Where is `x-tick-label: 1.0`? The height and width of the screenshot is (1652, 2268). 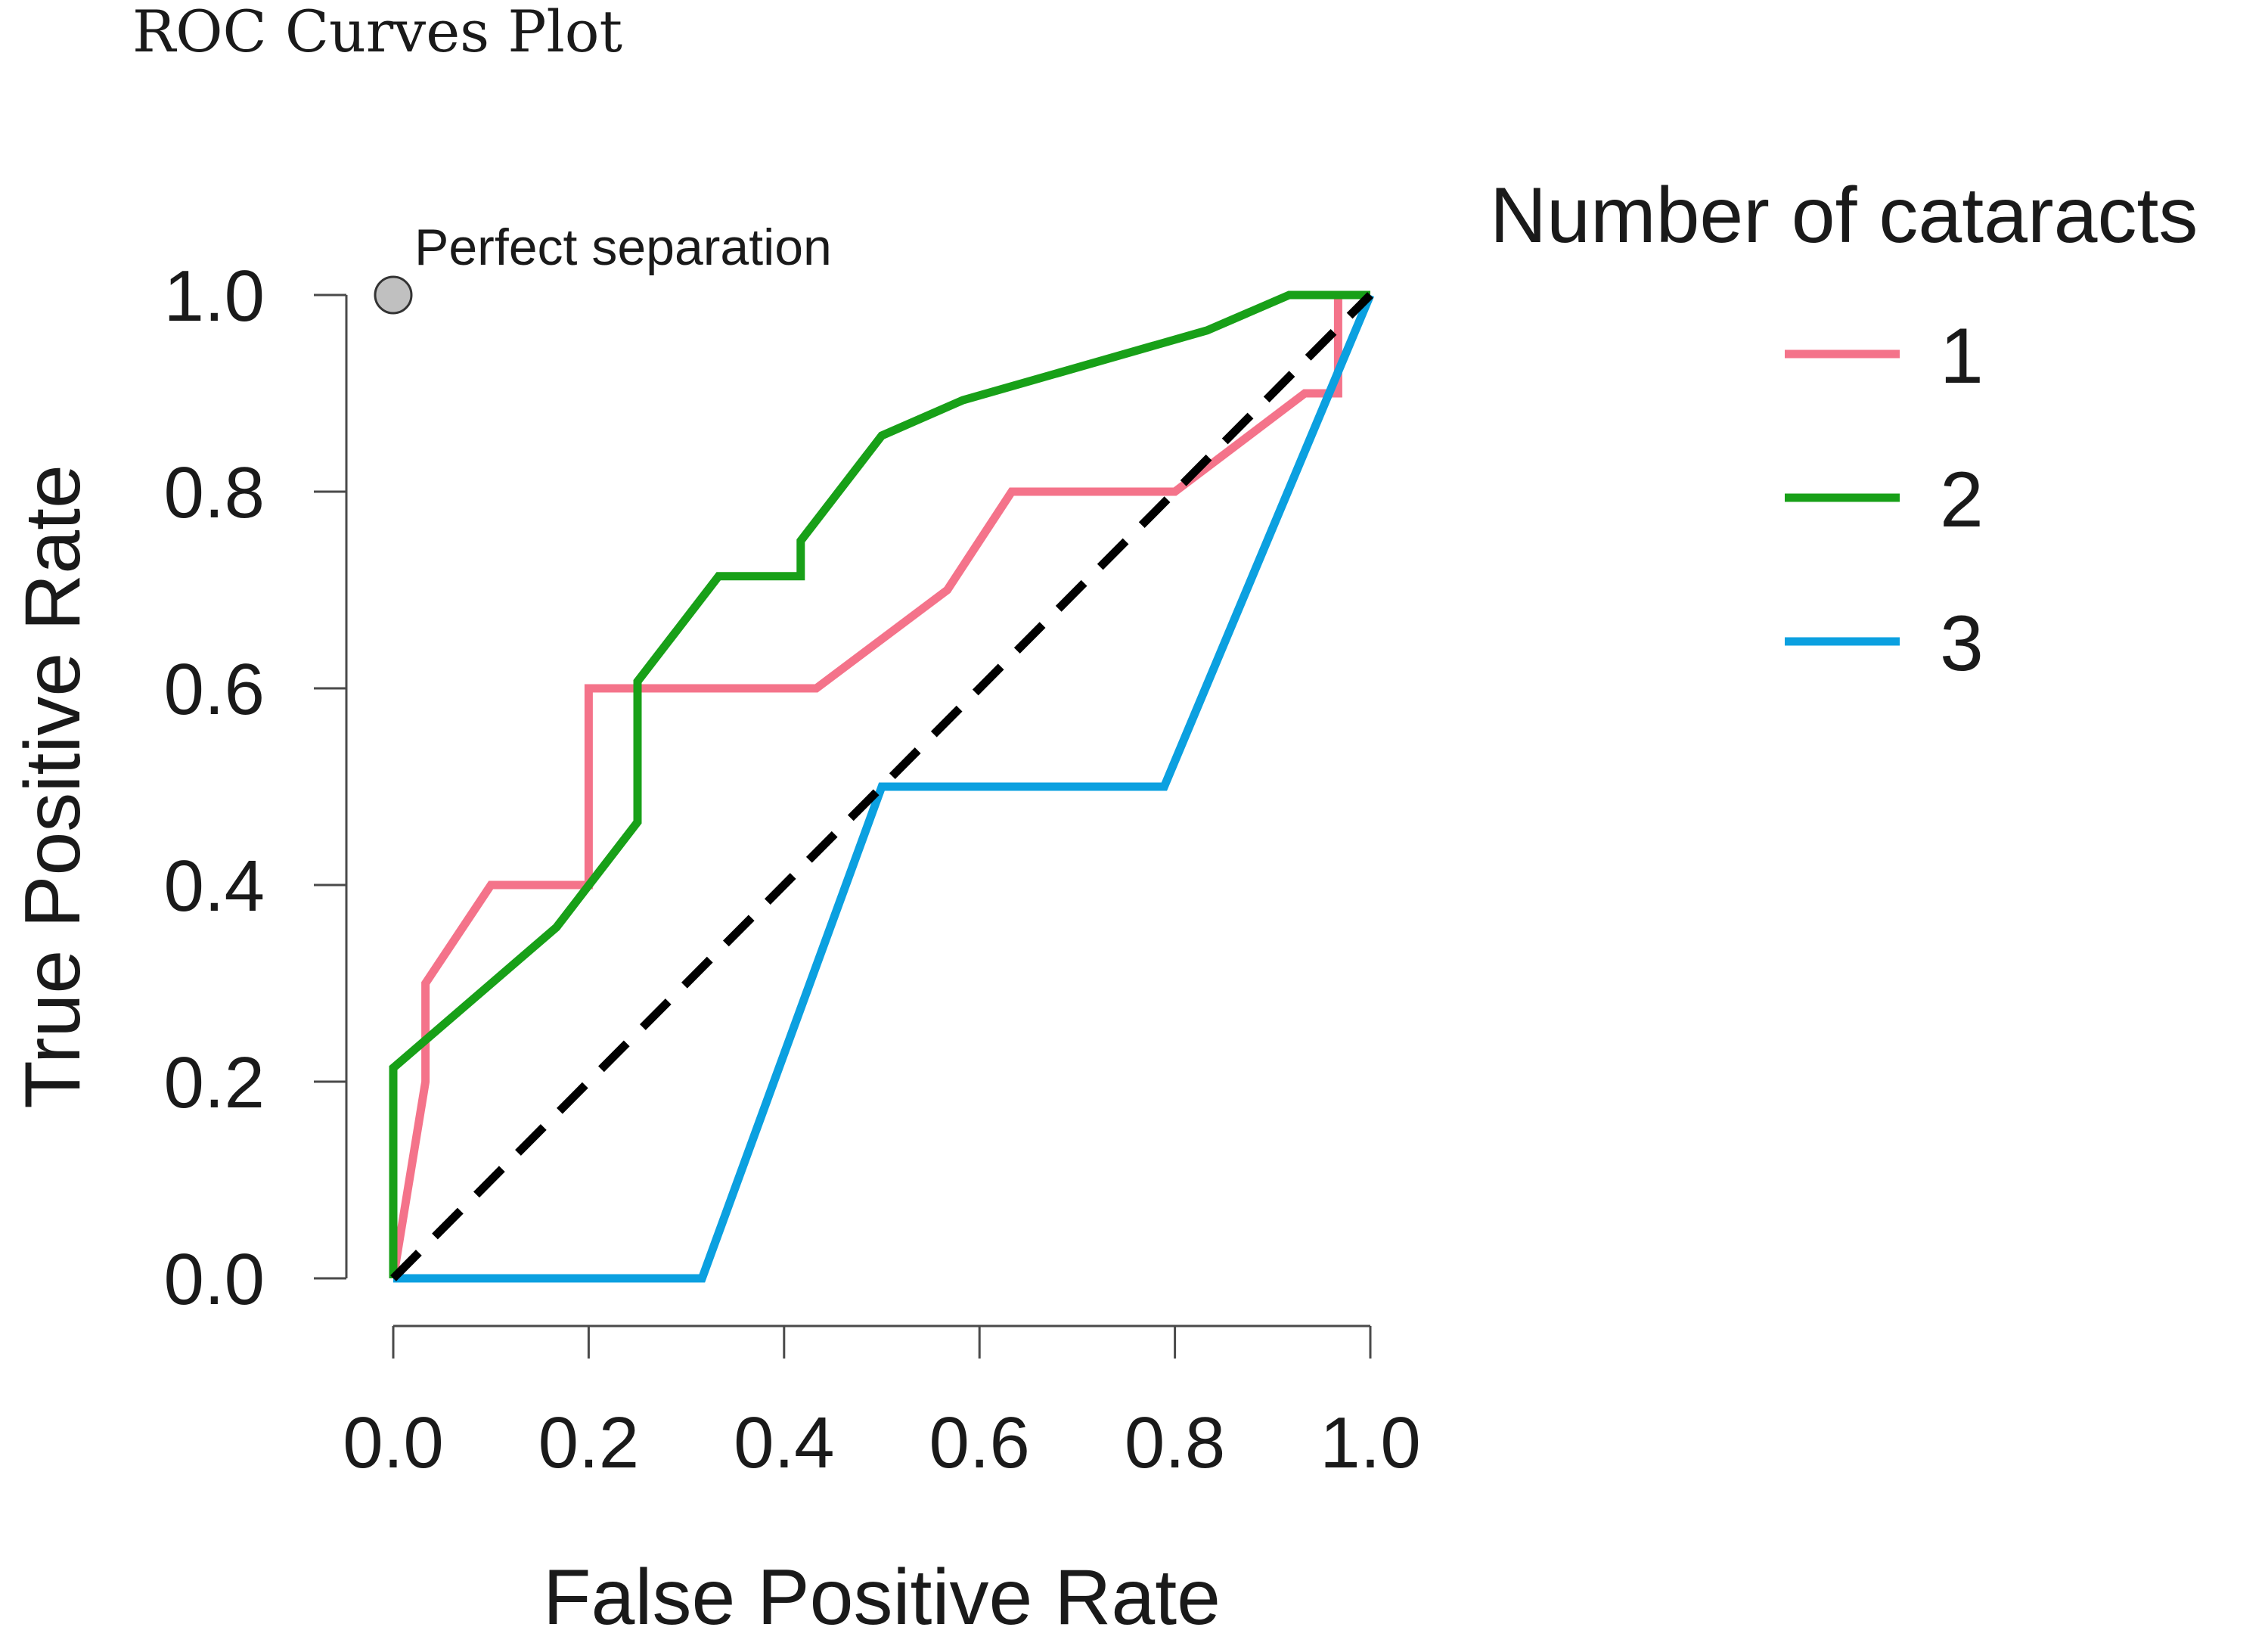 x-tick-label: 1.0 is located at coordinates (1370, 1442).